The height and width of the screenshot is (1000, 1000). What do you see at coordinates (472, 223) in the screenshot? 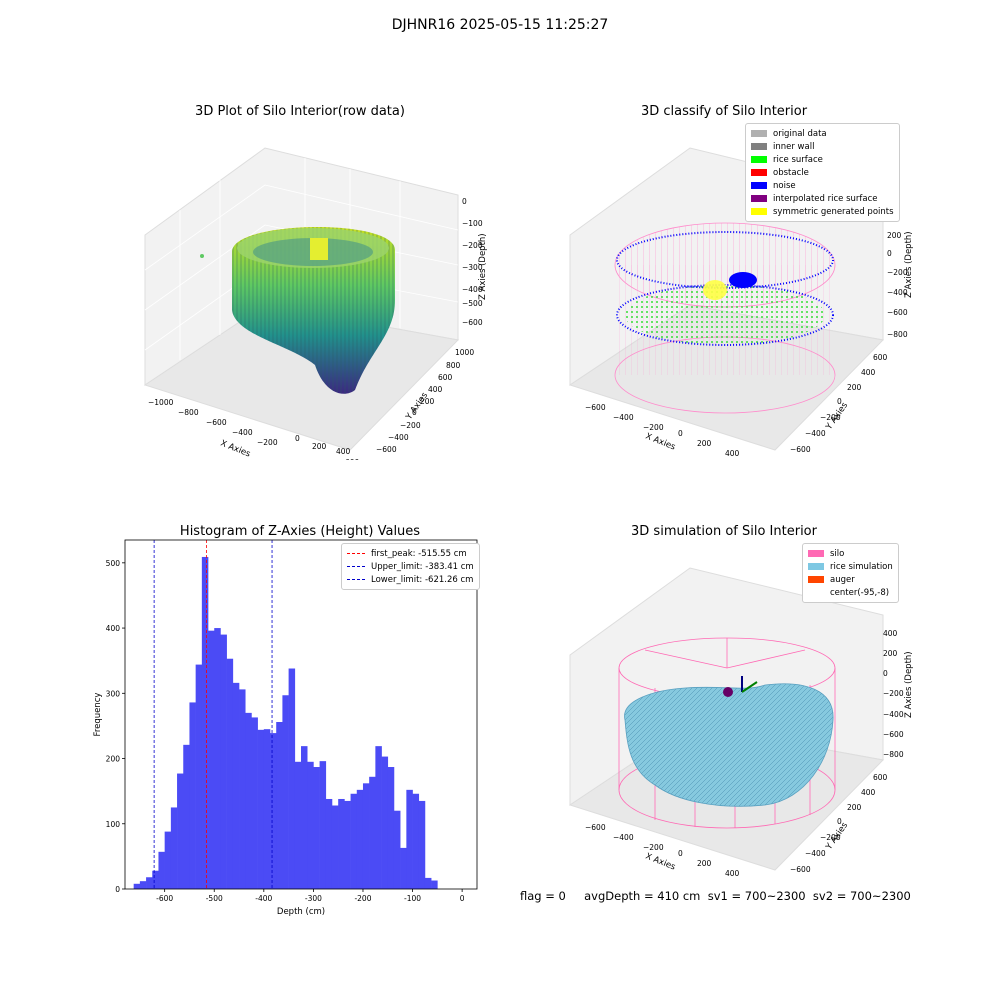
I see `svg-text: −100` at bounding box center [472, 223].